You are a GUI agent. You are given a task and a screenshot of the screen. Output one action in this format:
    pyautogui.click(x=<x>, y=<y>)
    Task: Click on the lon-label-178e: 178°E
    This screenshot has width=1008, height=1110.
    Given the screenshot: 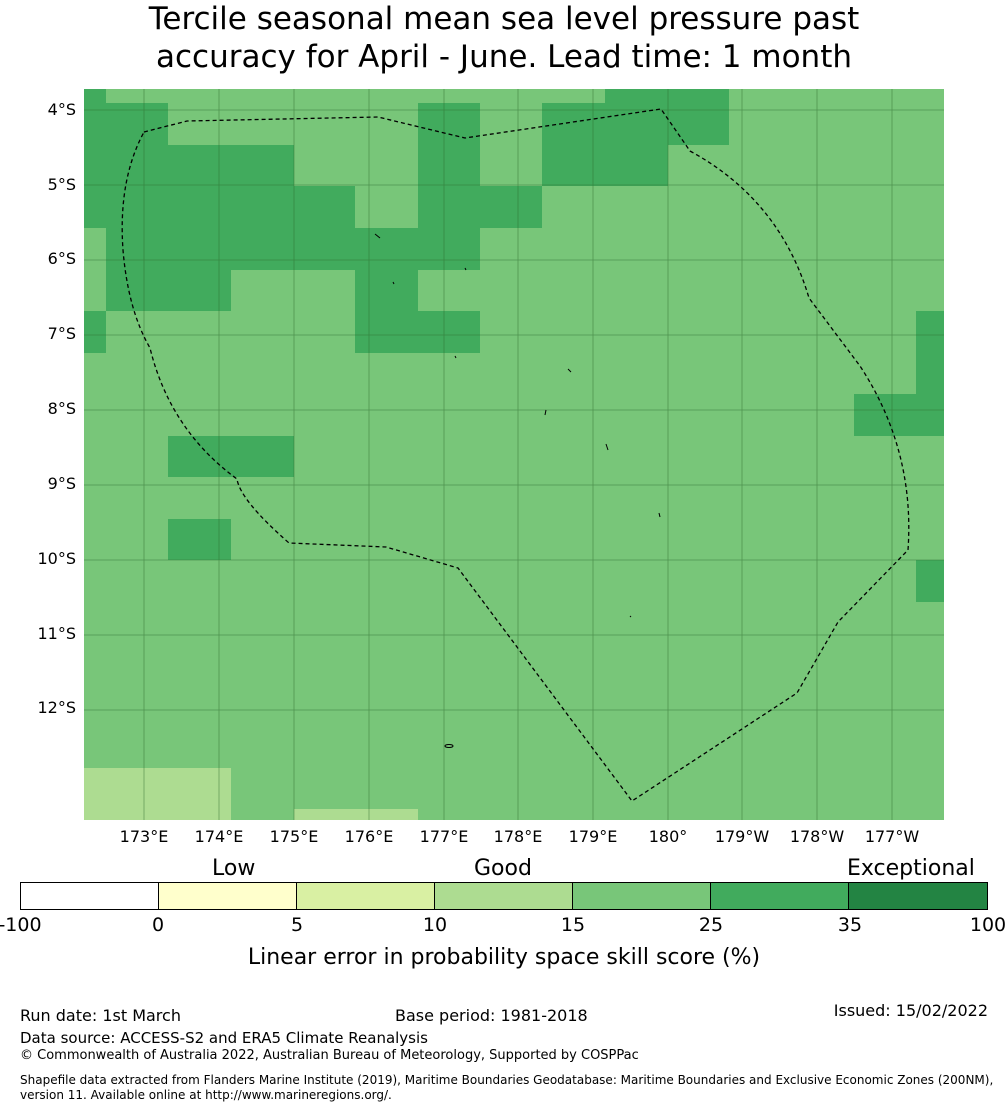 What is the action you would take?
    pyautogui.click(x=518, y=836)
    